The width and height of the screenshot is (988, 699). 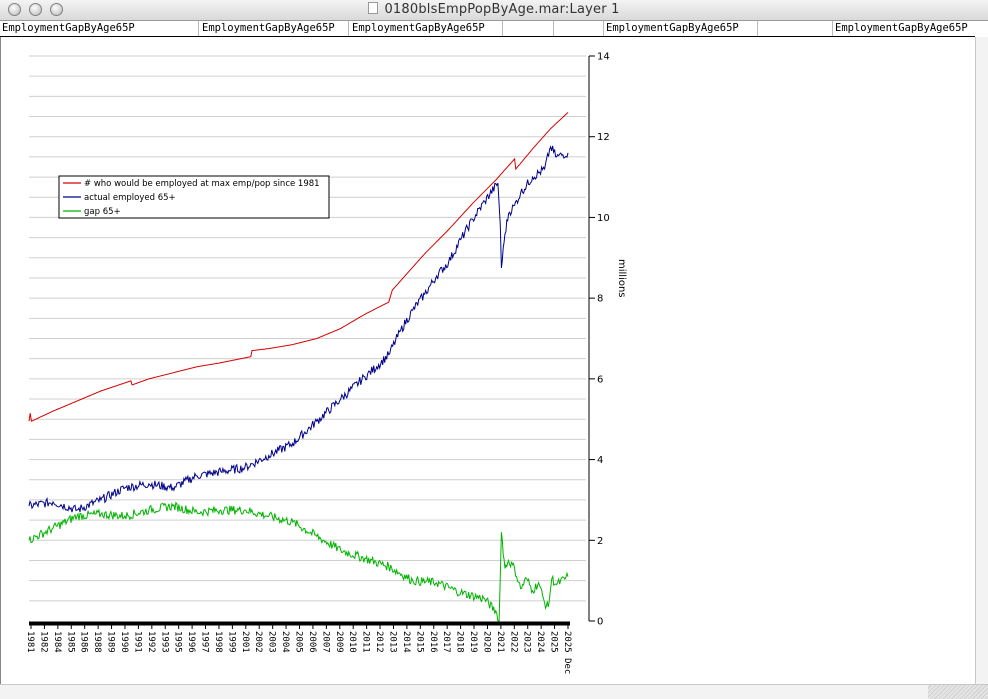 What do you see at coordinates (151, 642) in the screenshot?
I see `x-tick-label: 1992` at bounding box center [151, 642].